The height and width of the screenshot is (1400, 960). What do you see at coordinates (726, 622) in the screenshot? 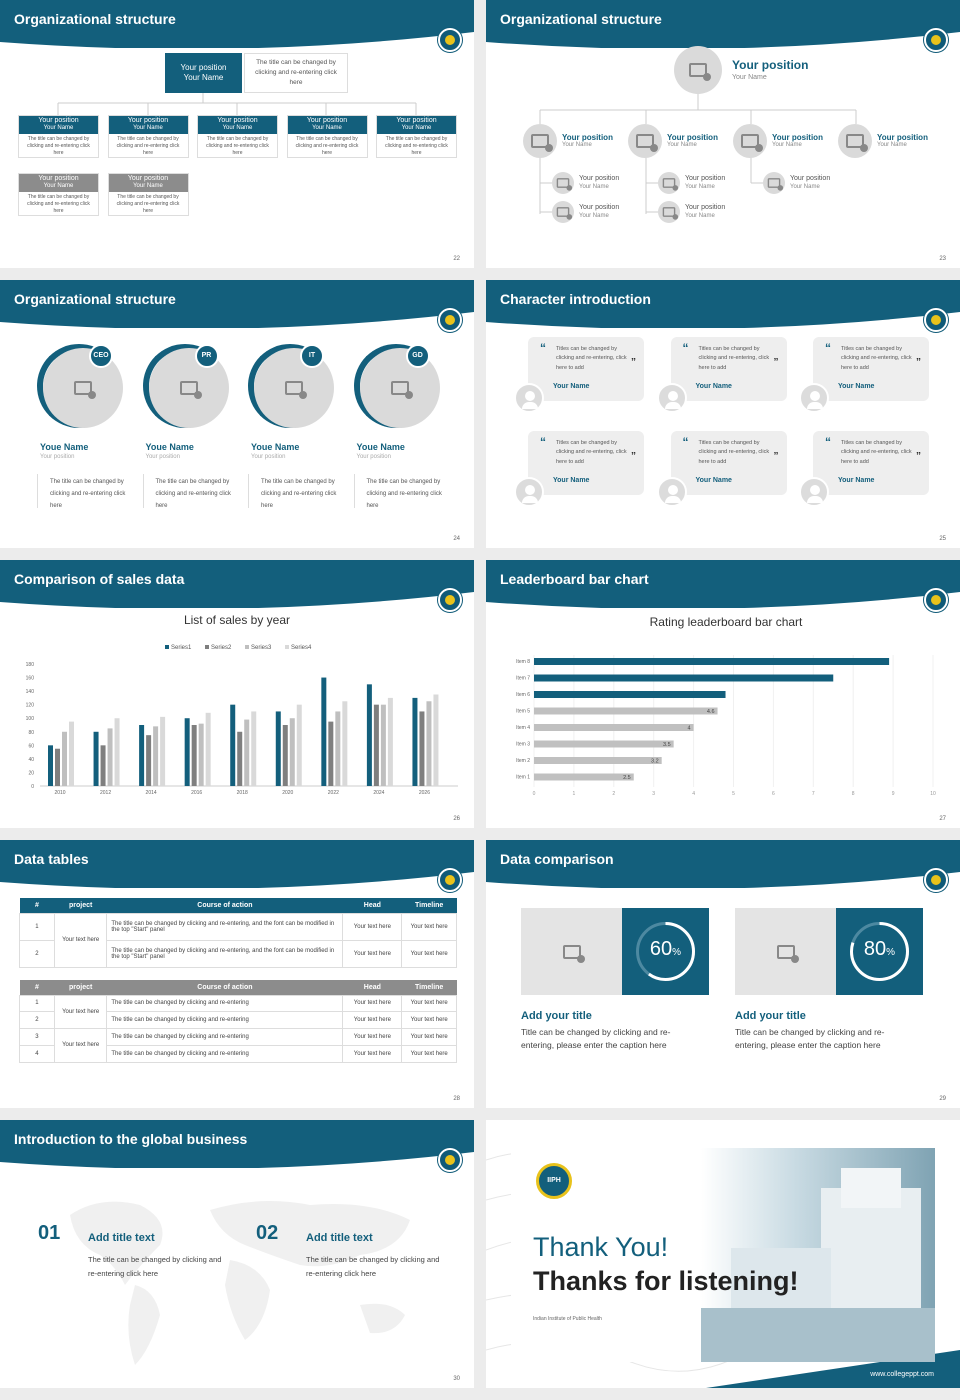
I see `chart-title: Rating leaderboard bar chart` at bounding box center [726, 622].